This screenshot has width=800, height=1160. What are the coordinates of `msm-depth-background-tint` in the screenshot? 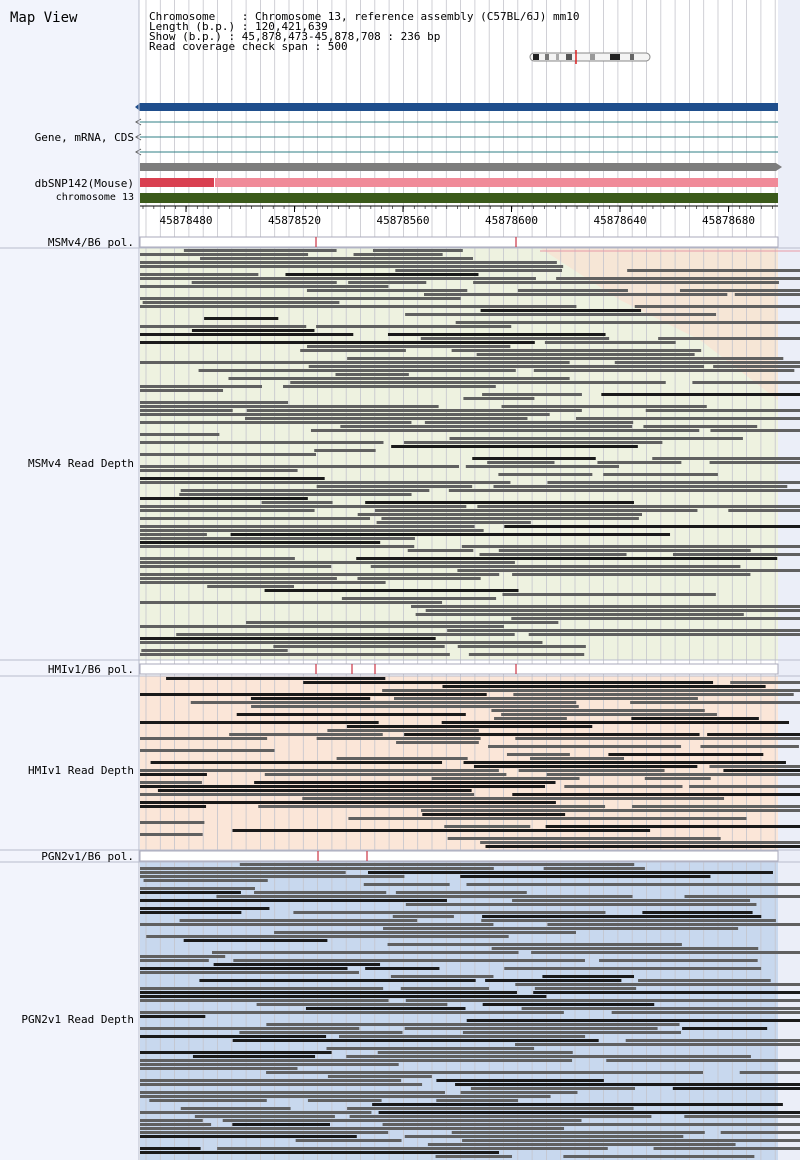 It's located at (659, 324).